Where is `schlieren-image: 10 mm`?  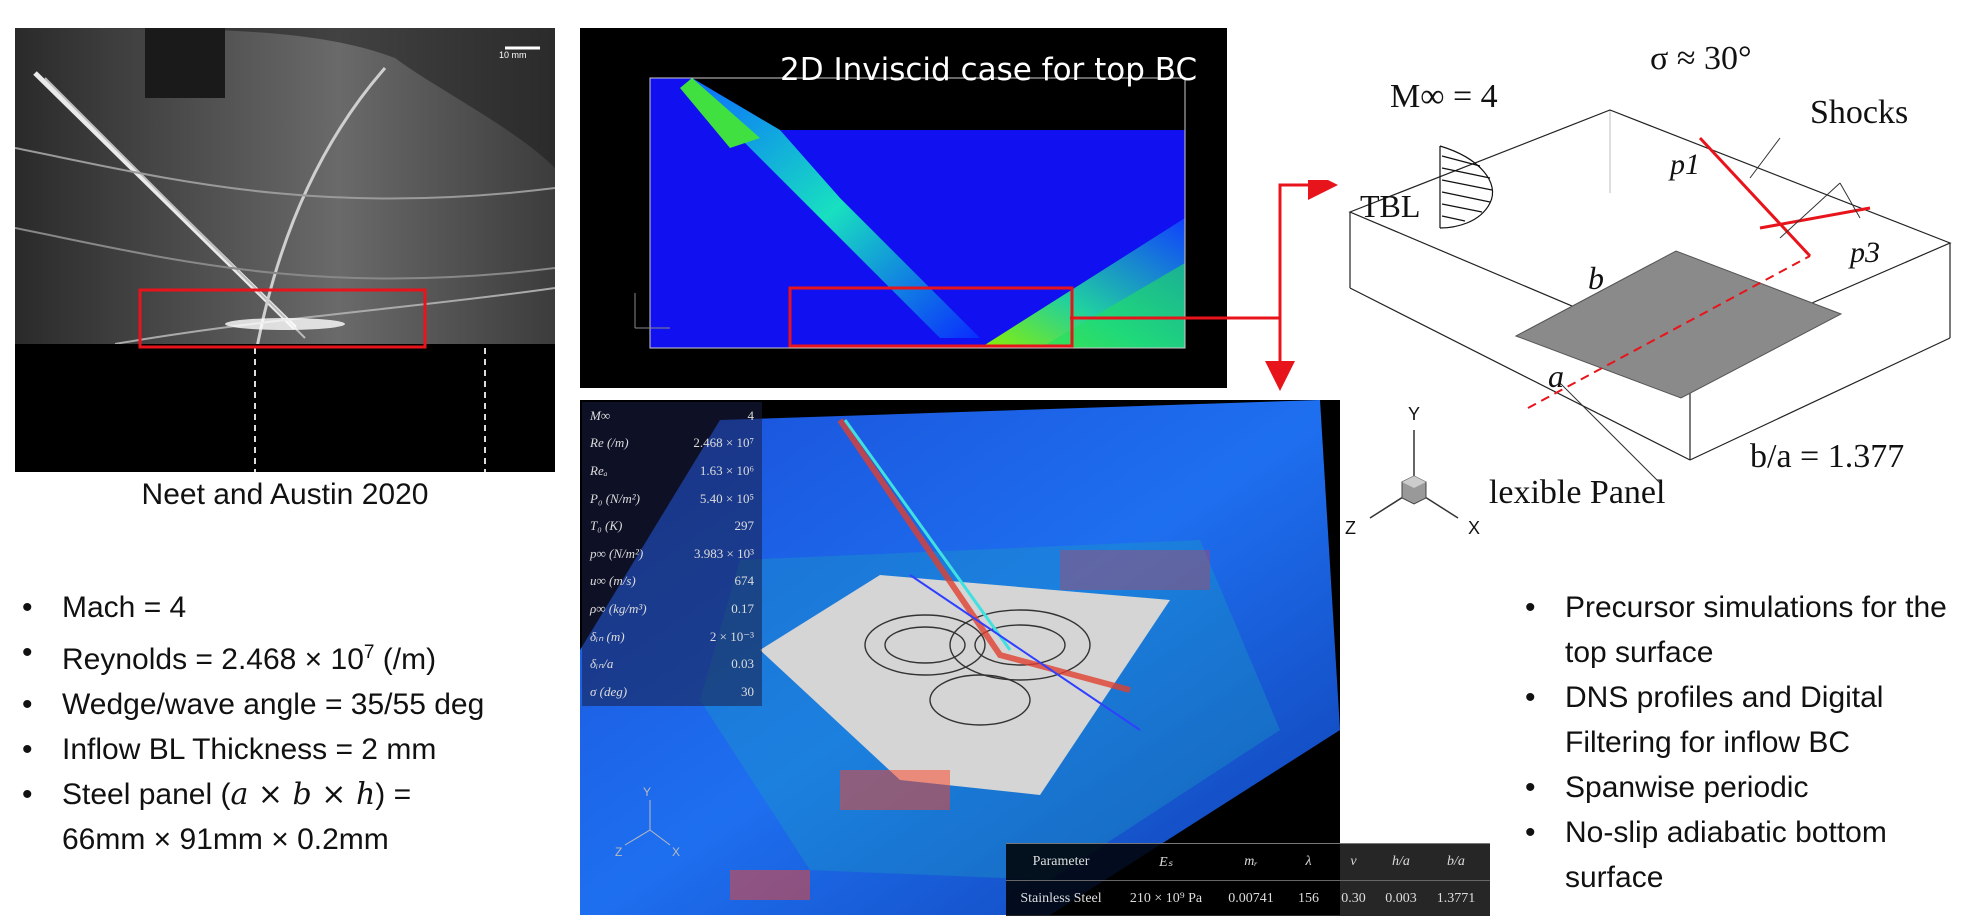
schlieren-image: 10 mm is located at coordinates (285, 250).